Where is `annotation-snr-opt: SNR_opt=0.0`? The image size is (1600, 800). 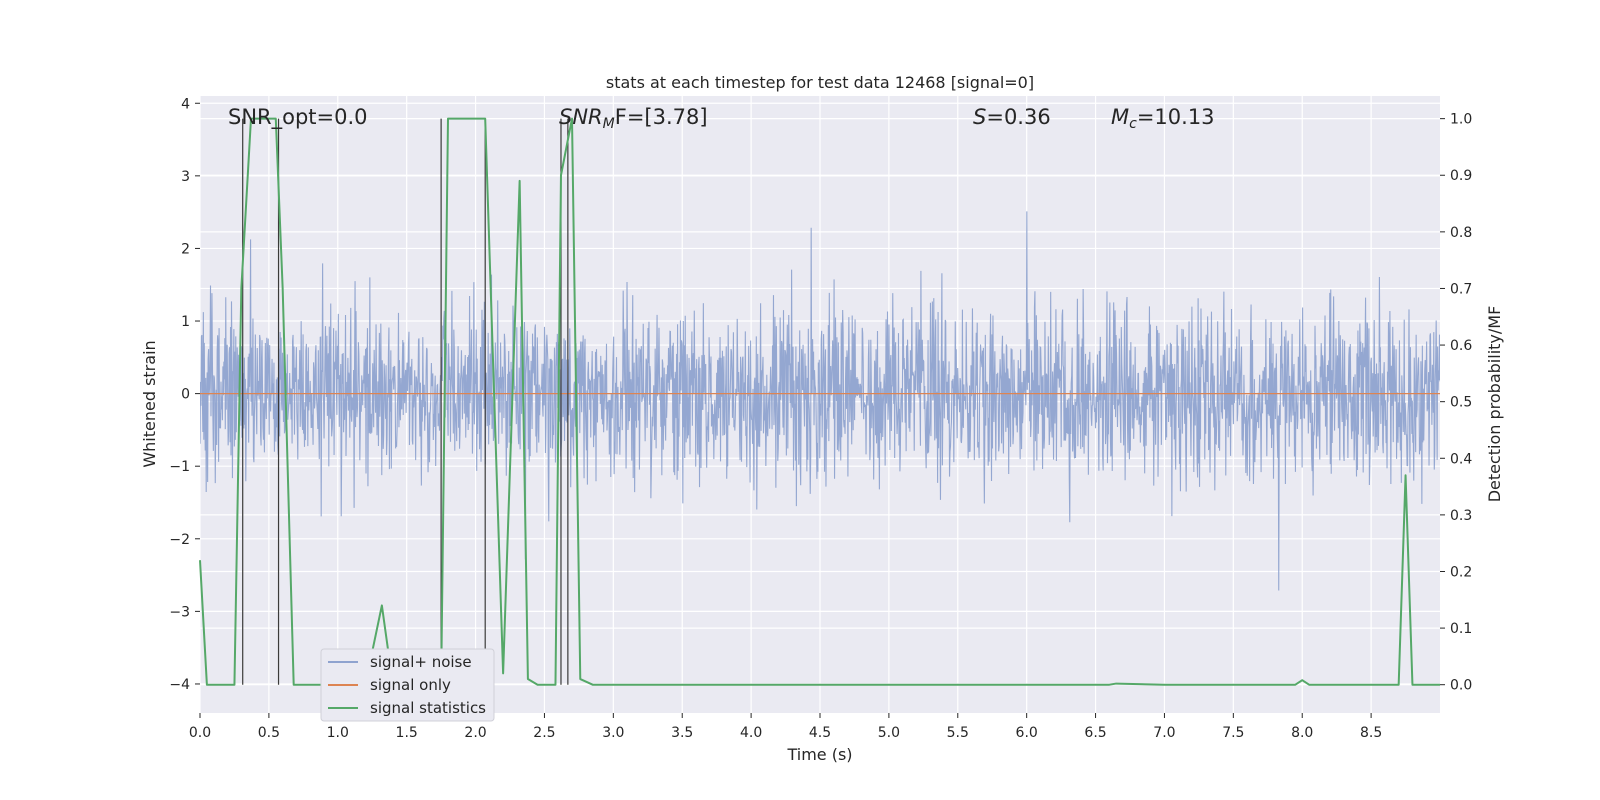
annotation-snr-opt: SNR_opt=0.0 is located at coordinates (298, 117).